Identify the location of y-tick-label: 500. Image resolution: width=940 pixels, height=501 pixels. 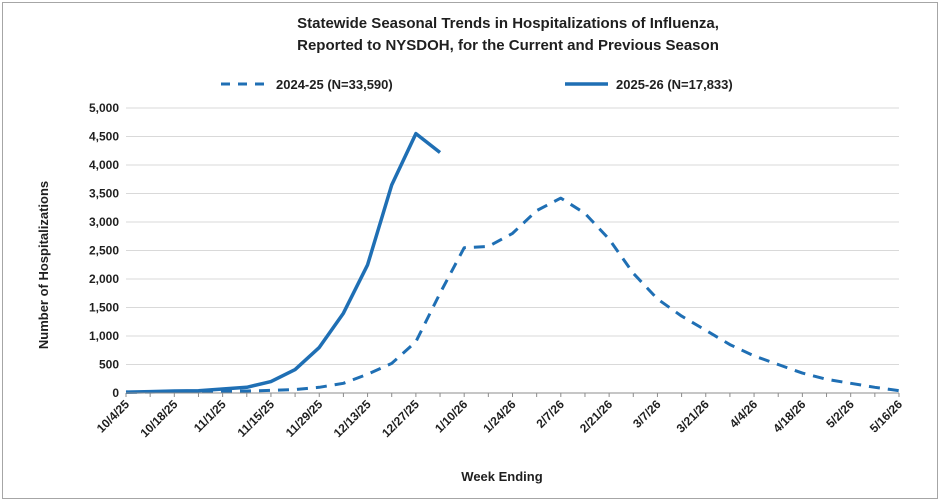
(109, 365).